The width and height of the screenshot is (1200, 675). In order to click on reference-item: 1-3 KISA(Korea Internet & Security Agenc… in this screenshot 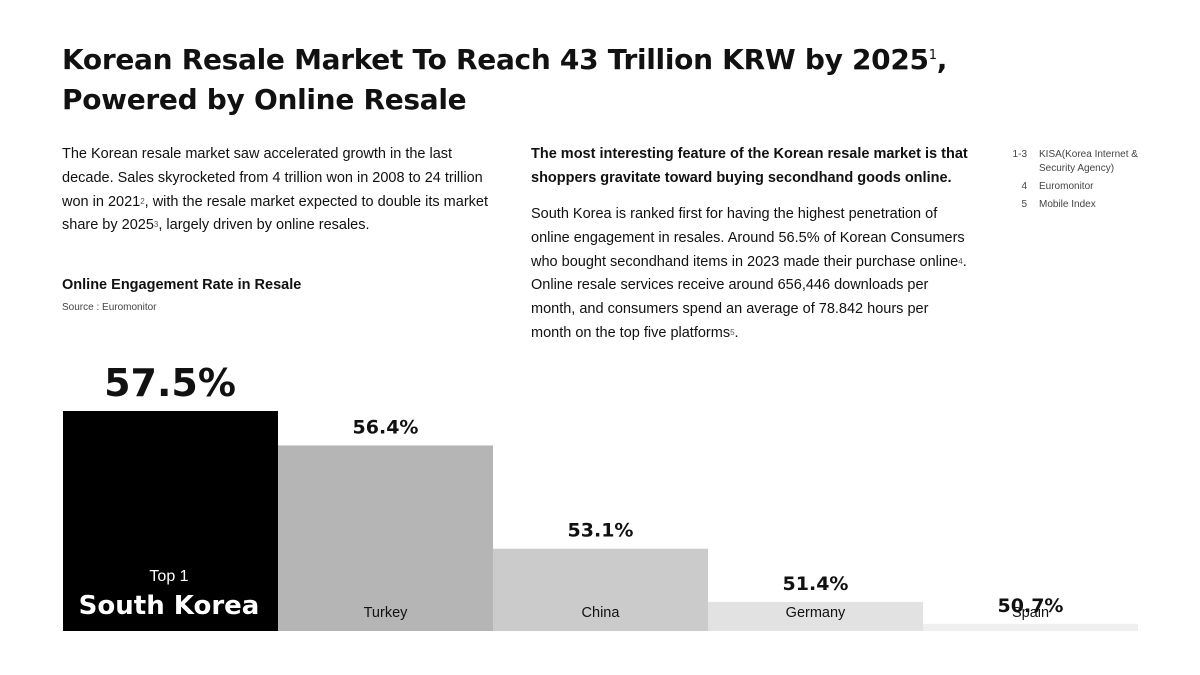, I will do `click(1080, 162)`.